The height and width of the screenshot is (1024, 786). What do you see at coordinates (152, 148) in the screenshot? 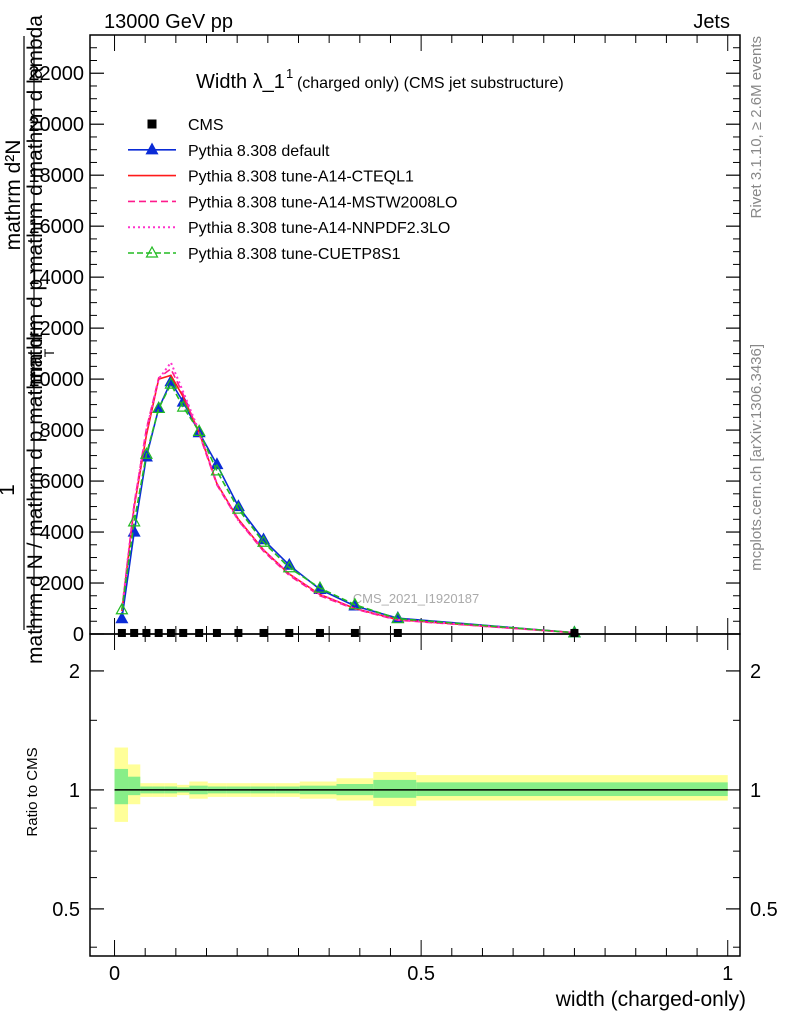
I see `legend-marker-Pythia 8.308 default` at bounding box center [152, 148].